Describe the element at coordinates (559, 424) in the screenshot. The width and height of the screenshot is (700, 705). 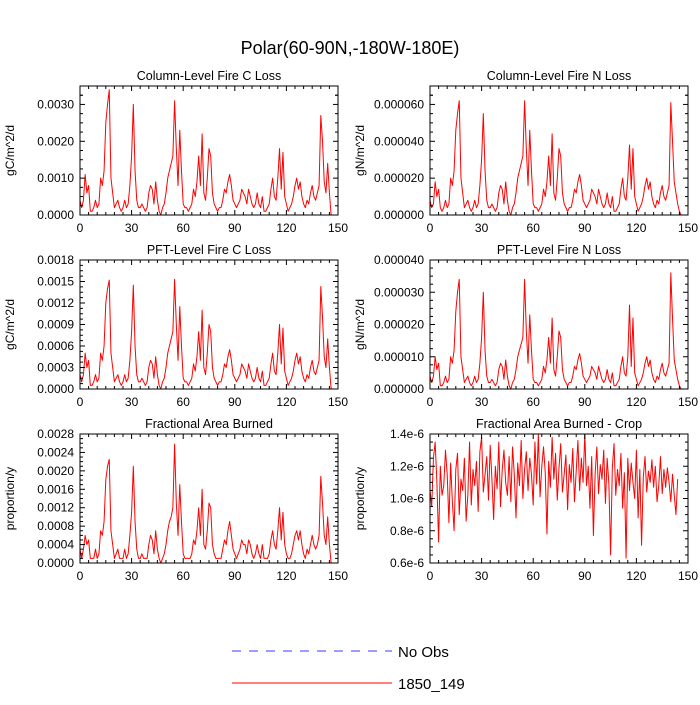
I see `panel-title: Fractional Area Burned - Crop` at that location.